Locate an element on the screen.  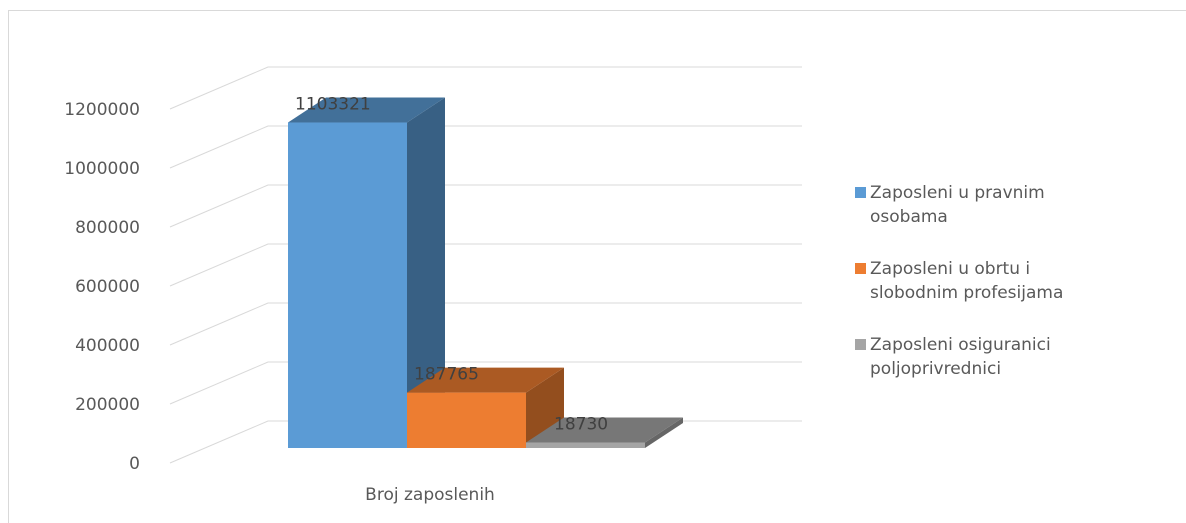
legend-label: poljoprivrednici is located at coordinates (935, 369).